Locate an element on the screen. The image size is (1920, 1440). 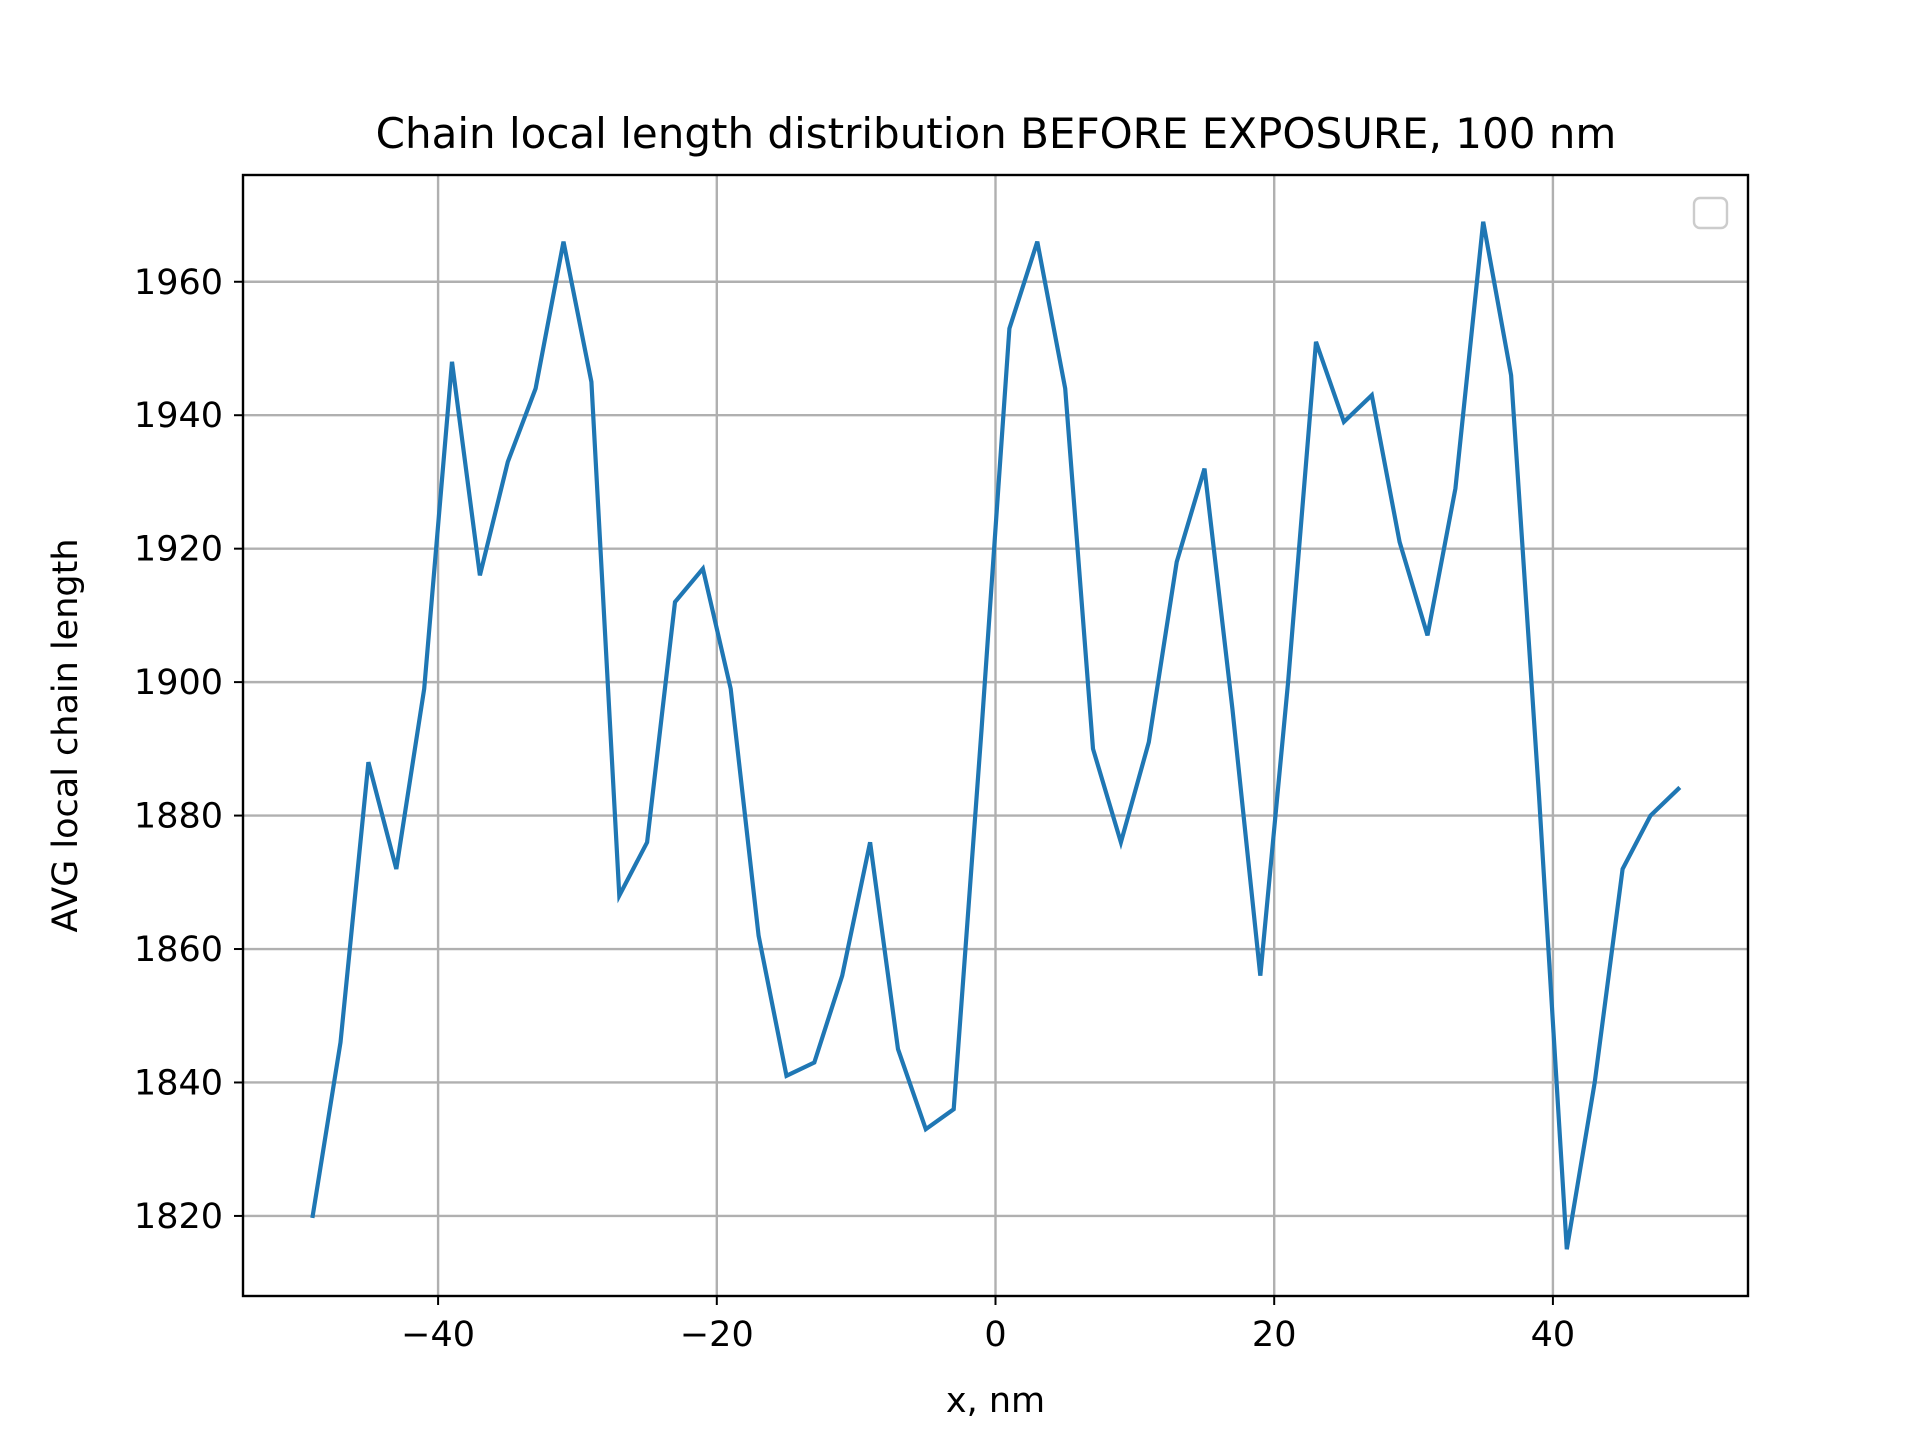
x-axis-label: x, nm is located at coordinates (995, 1401).